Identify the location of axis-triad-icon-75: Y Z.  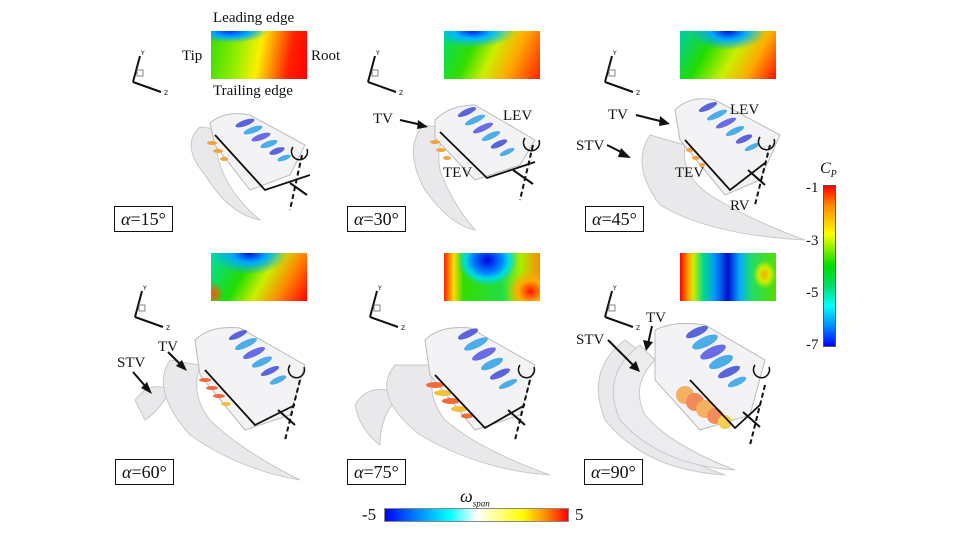
(387, 308).